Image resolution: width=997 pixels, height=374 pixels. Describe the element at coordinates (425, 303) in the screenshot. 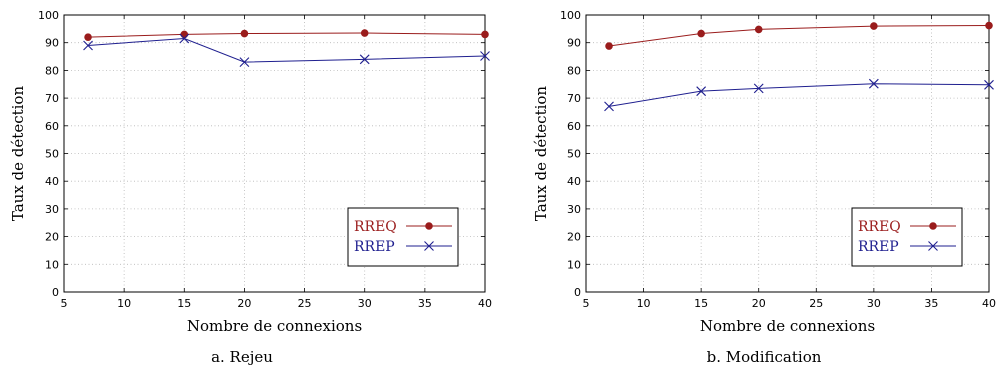

I see `x-tick-label: 35` at that location.